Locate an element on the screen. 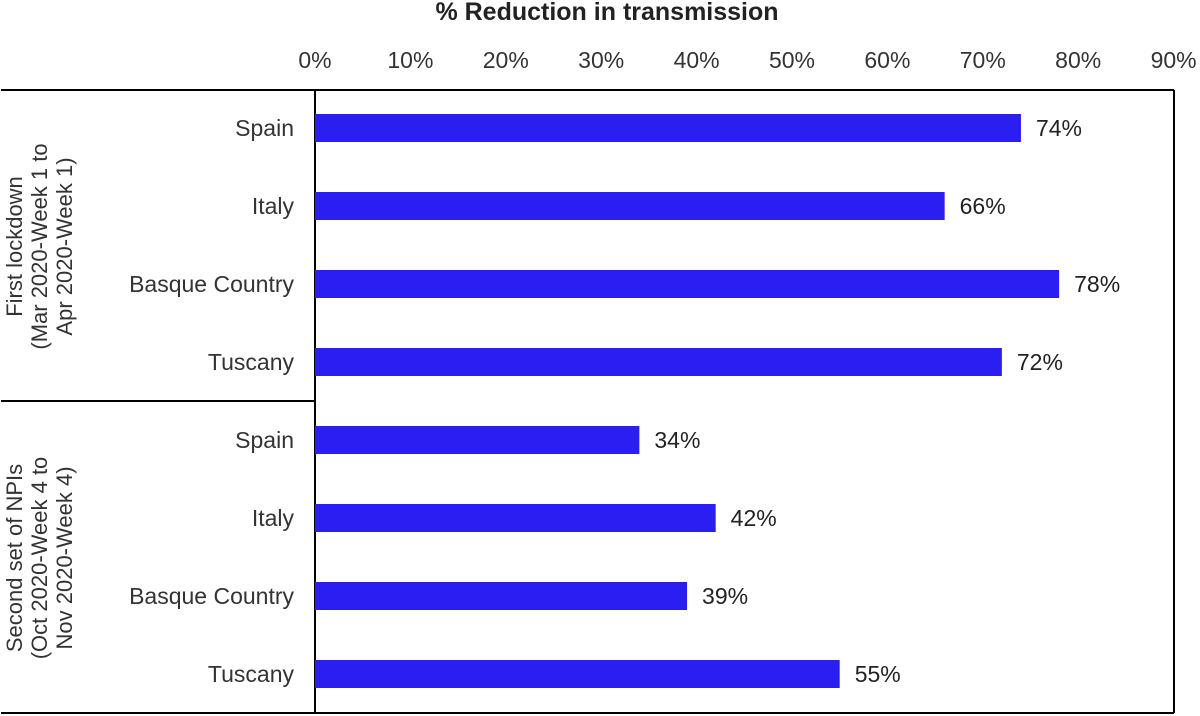 This screenshot has width=1200, height=716. value-label: 74% is located at coordinates (1059, 128).